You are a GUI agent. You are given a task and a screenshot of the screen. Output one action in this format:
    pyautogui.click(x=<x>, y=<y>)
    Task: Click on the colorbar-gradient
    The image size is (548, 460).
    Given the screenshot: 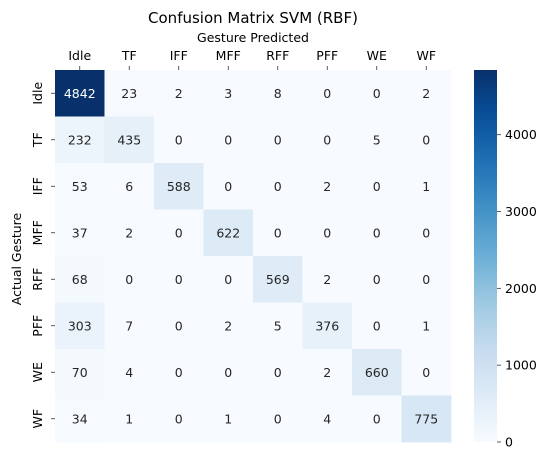 What is the action you would take?
    pyautogui.click(x=485, y=256)
    